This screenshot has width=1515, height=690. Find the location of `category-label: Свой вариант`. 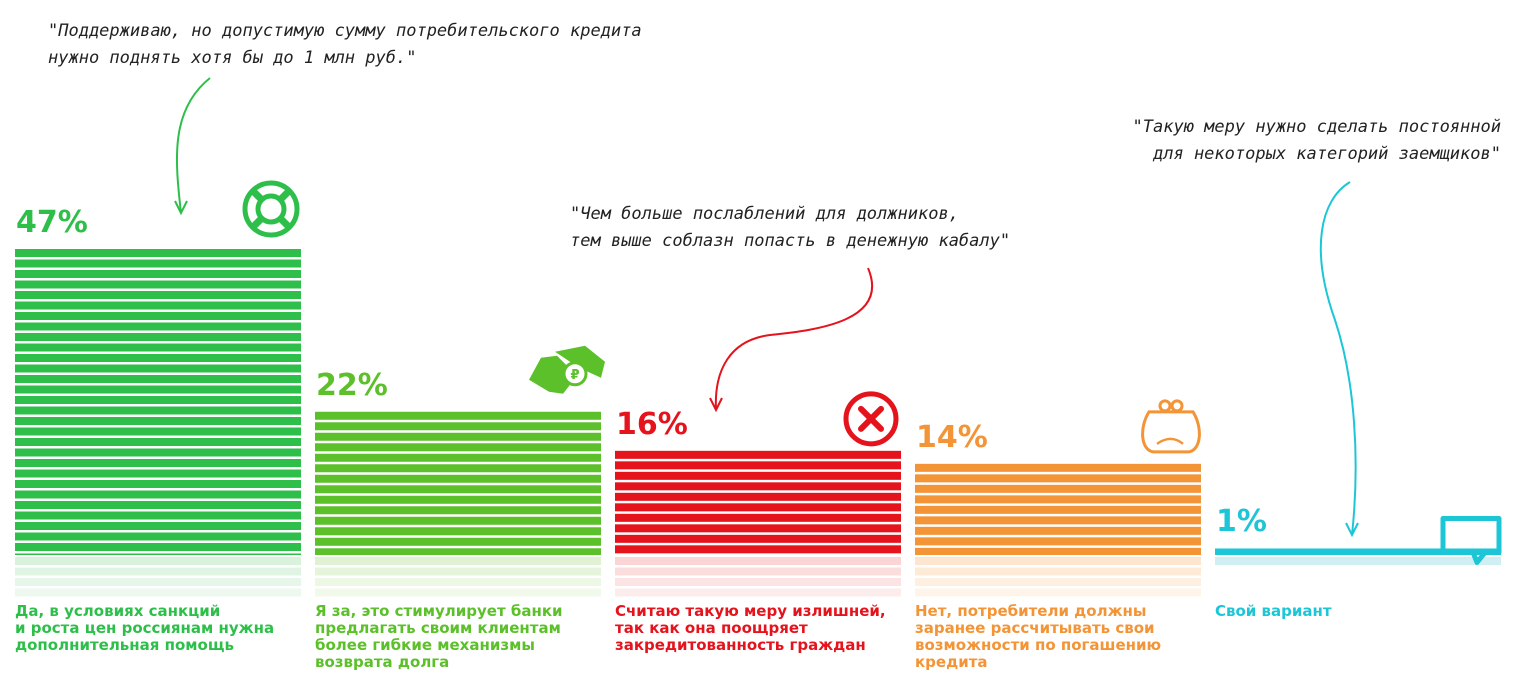

category-label: Свой вариант is located at coordinates (1273, 611).